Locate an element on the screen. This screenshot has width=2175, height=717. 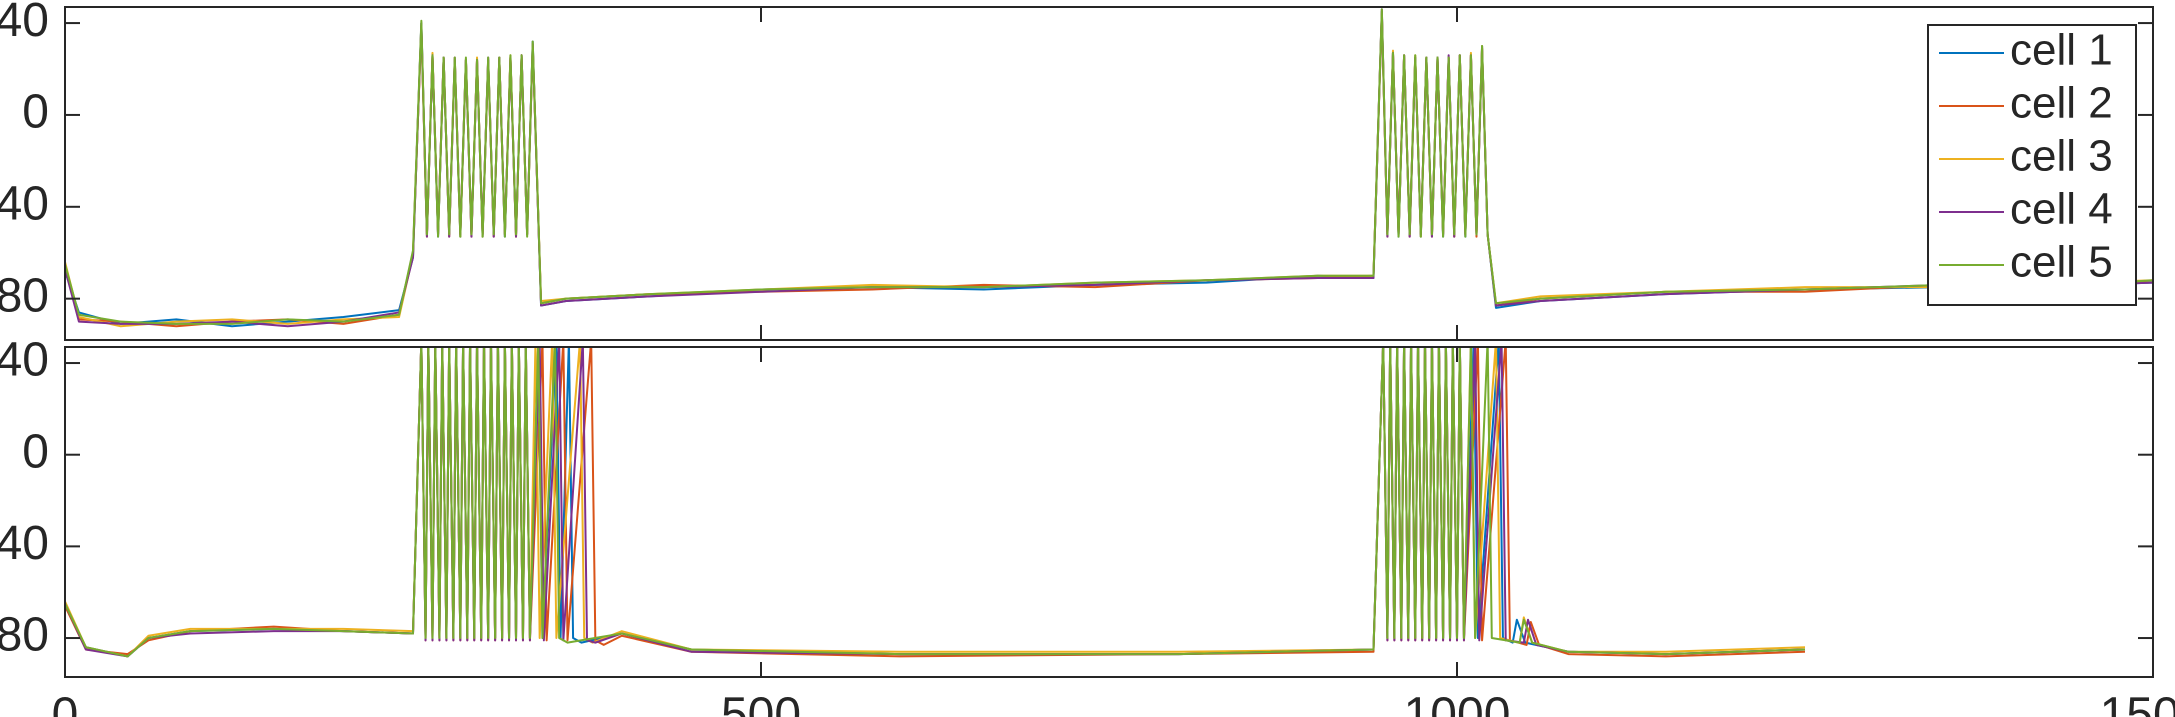
legend-label: cell 4 is located at coordinates (2061, 209).